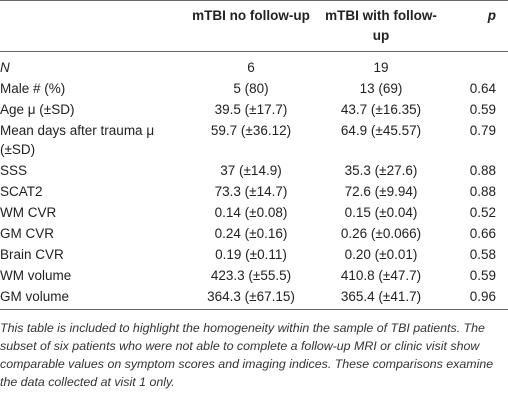  I want to click on with-followup-cell: 43.7 (±16.35), so click(381, 109).